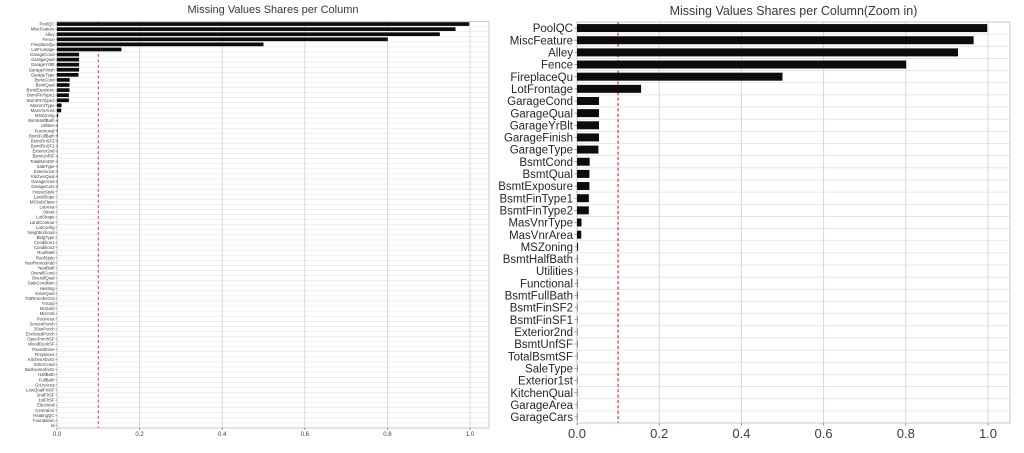 The width and height of the screenshot is (1024, 453). Describe the element at coordinates (548, 175) in the screenshot. I see `category-label: BsmtQual` at that location.